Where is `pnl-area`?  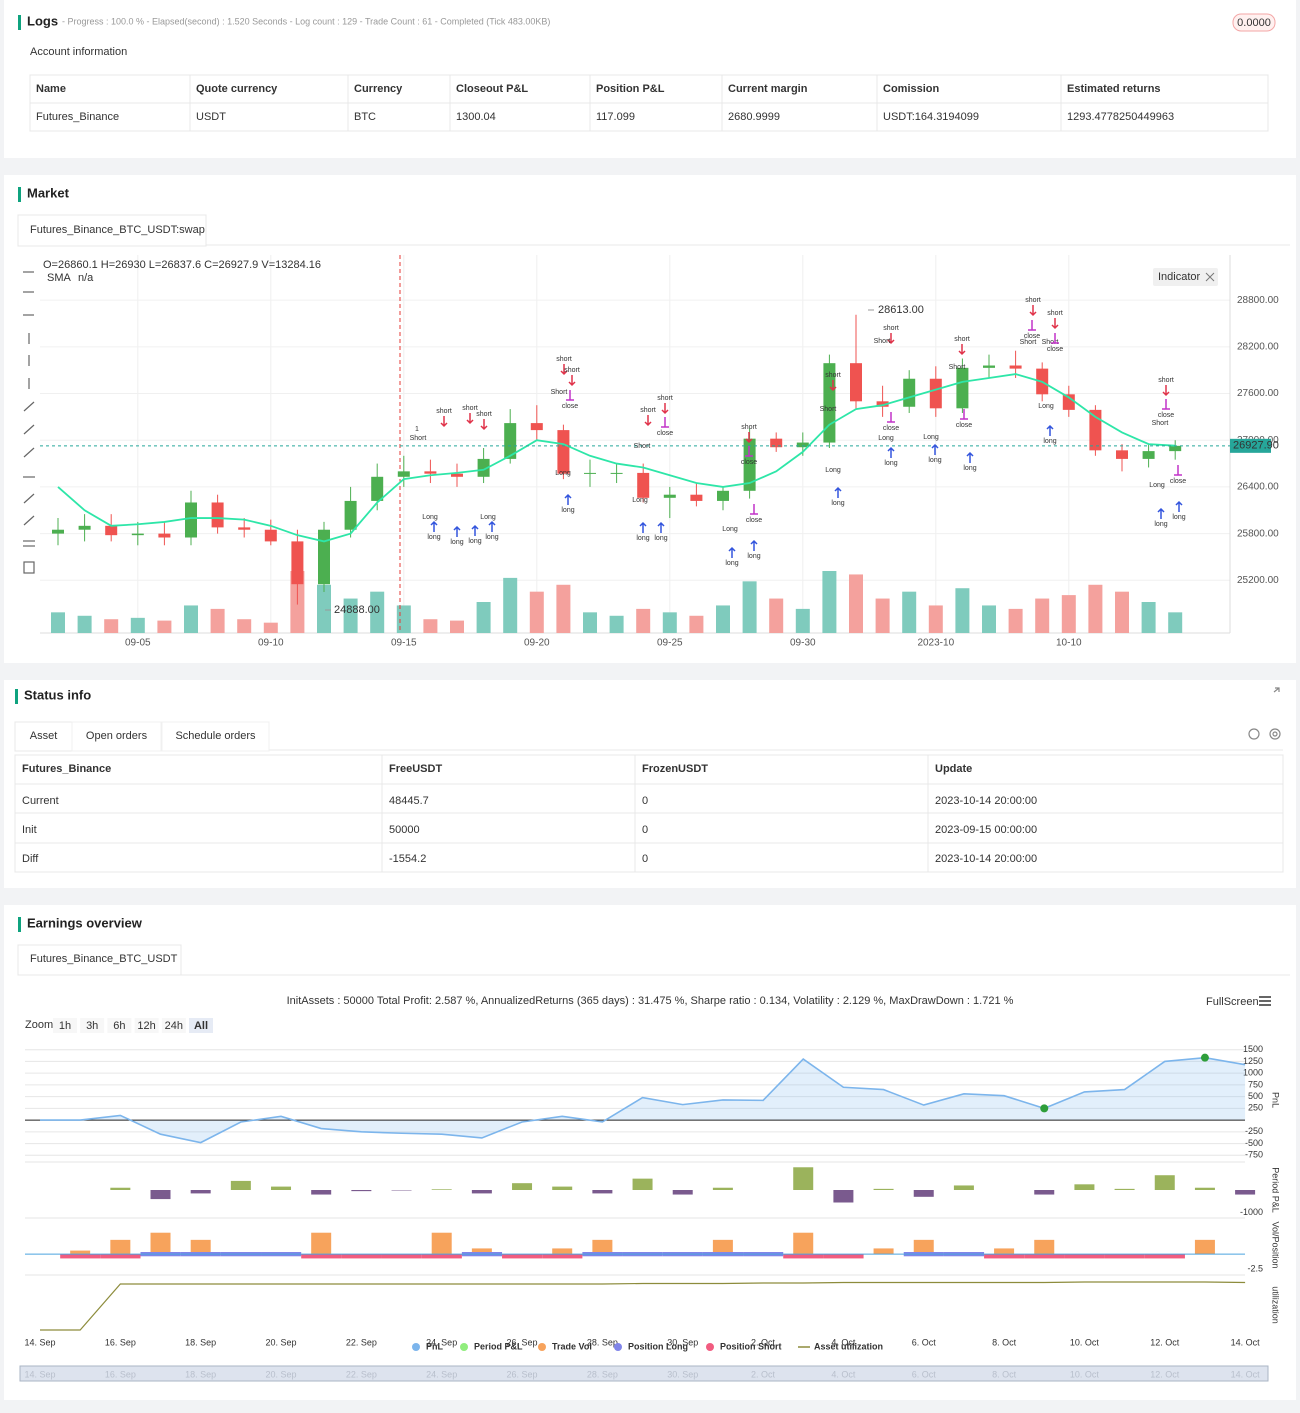
pnl-area is located at coordinates (643, 1100).